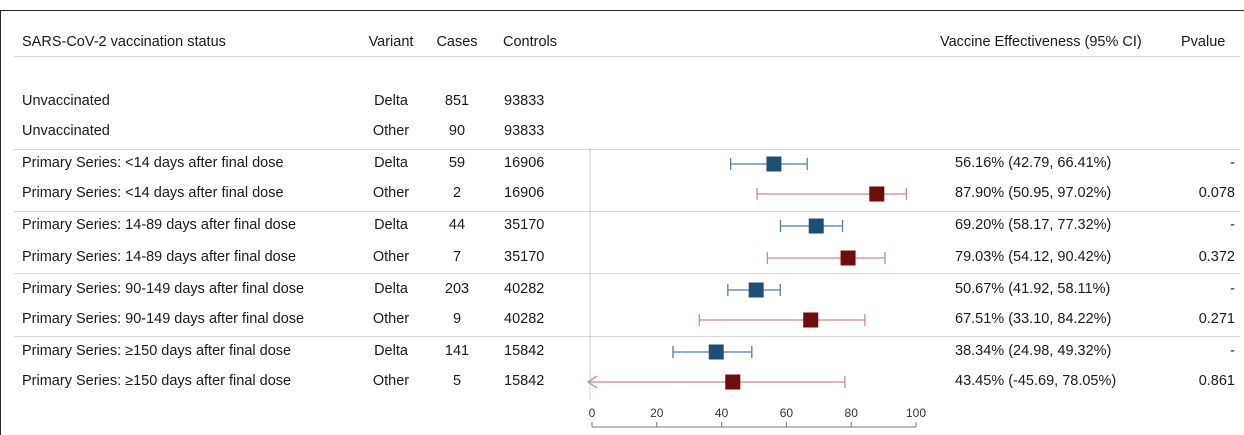 The width and height of the screenshot is (1244, 435). Describe the element at coordinates (1033, 225) in the screenshot. I see `row-ve: 69.20% (58.17, 77.32%)` at that location.